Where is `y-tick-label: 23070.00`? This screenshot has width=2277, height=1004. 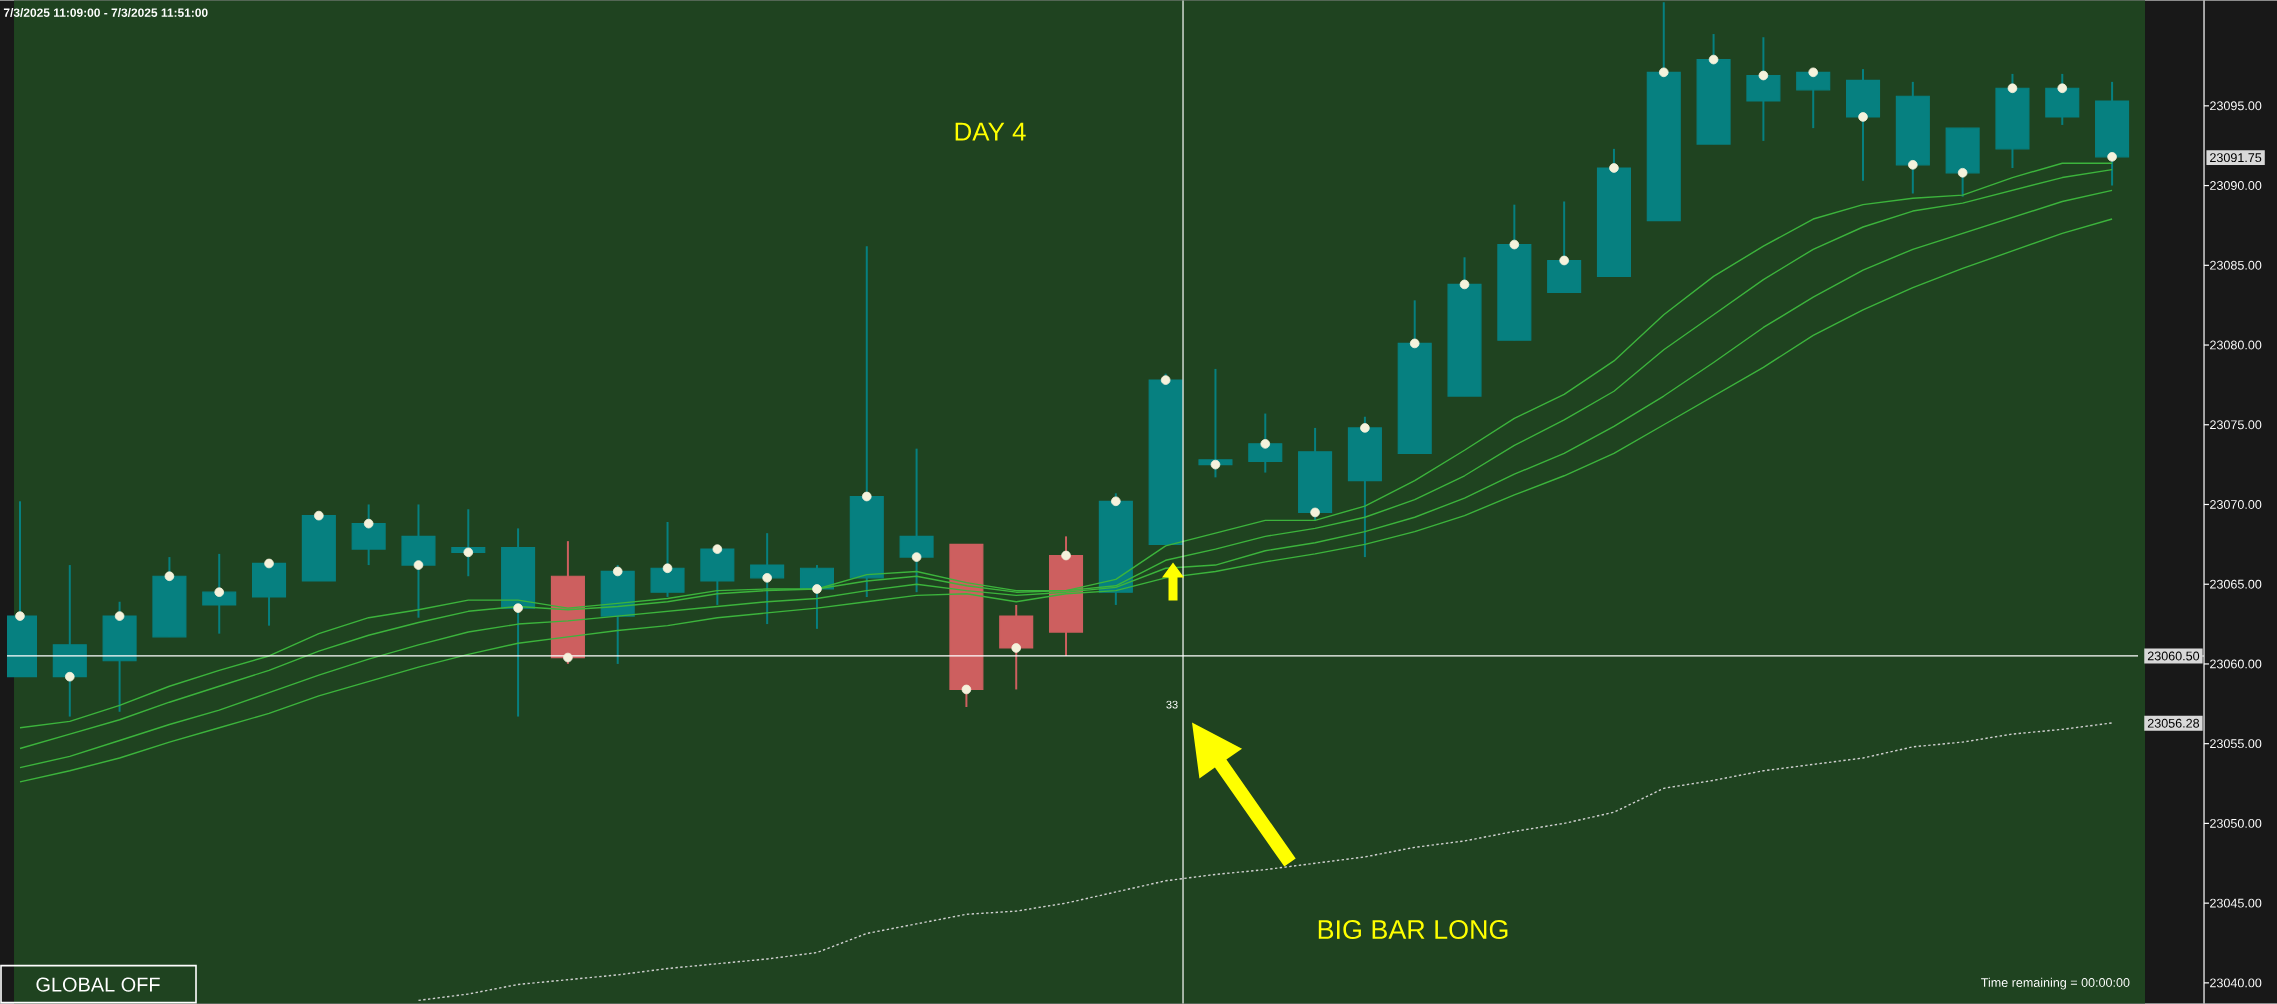
y-tick-label: 23070.00 is located at coordinates (2236, 504).